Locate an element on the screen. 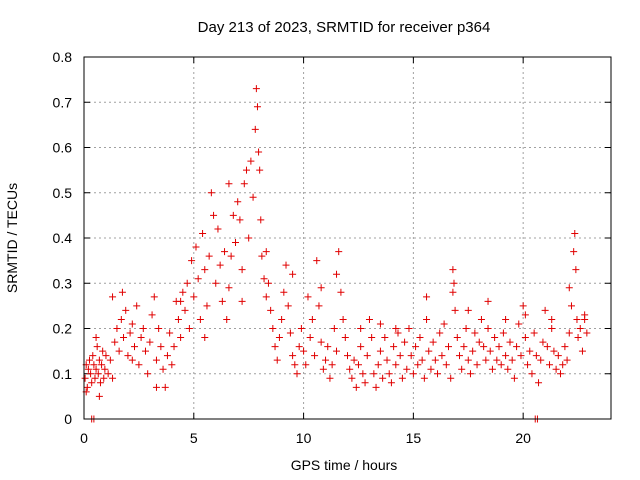 This screenshot has width=640, height=480. y-tick-label: 0.8 is located at coordinates (63, 57).